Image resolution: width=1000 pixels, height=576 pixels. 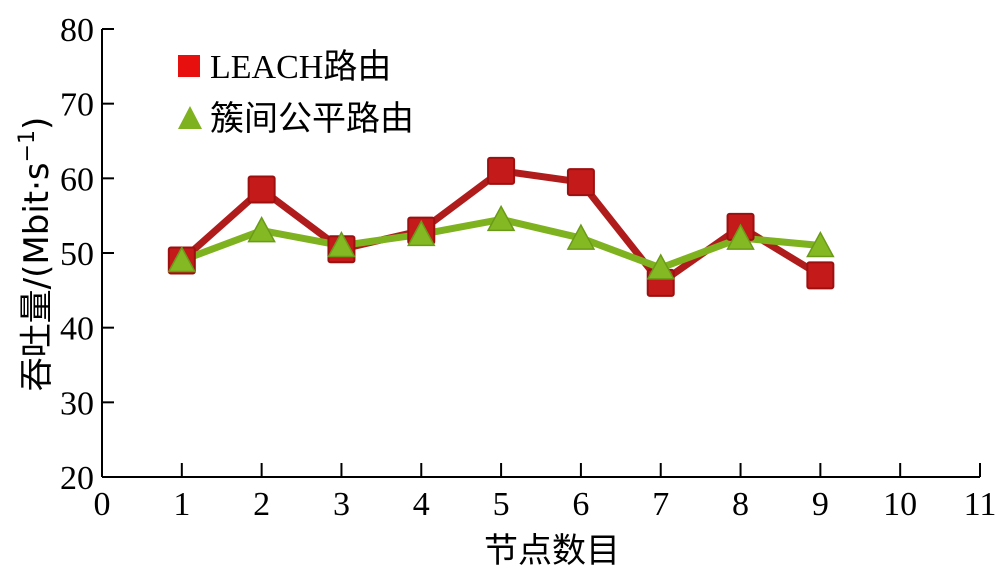 I want to click on x-tick-label: 8, so click(x=740, y=504).